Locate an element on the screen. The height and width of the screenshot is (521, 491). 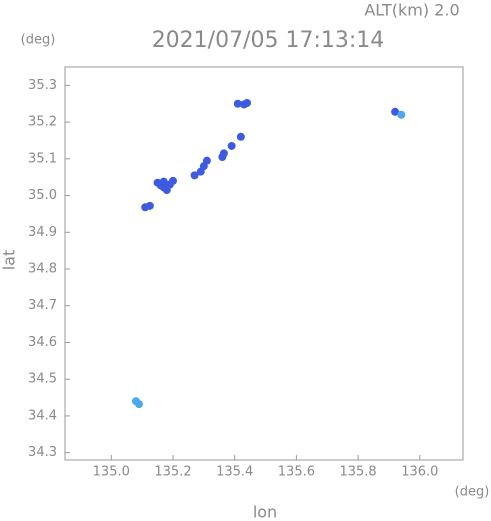
x-tick-label: 135.2 is located at coordinates (172, 472).